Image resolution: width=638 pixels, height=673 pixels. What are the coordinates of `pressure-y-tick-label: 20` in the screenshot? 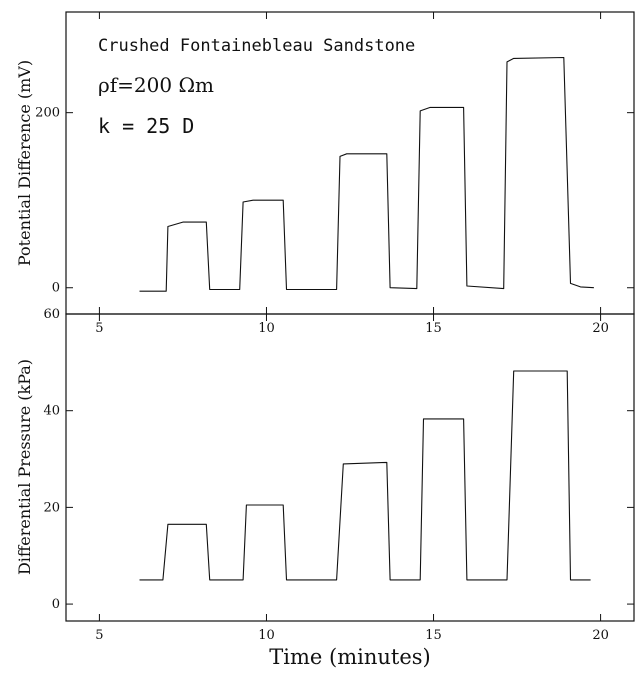 It's located at (51, 507).